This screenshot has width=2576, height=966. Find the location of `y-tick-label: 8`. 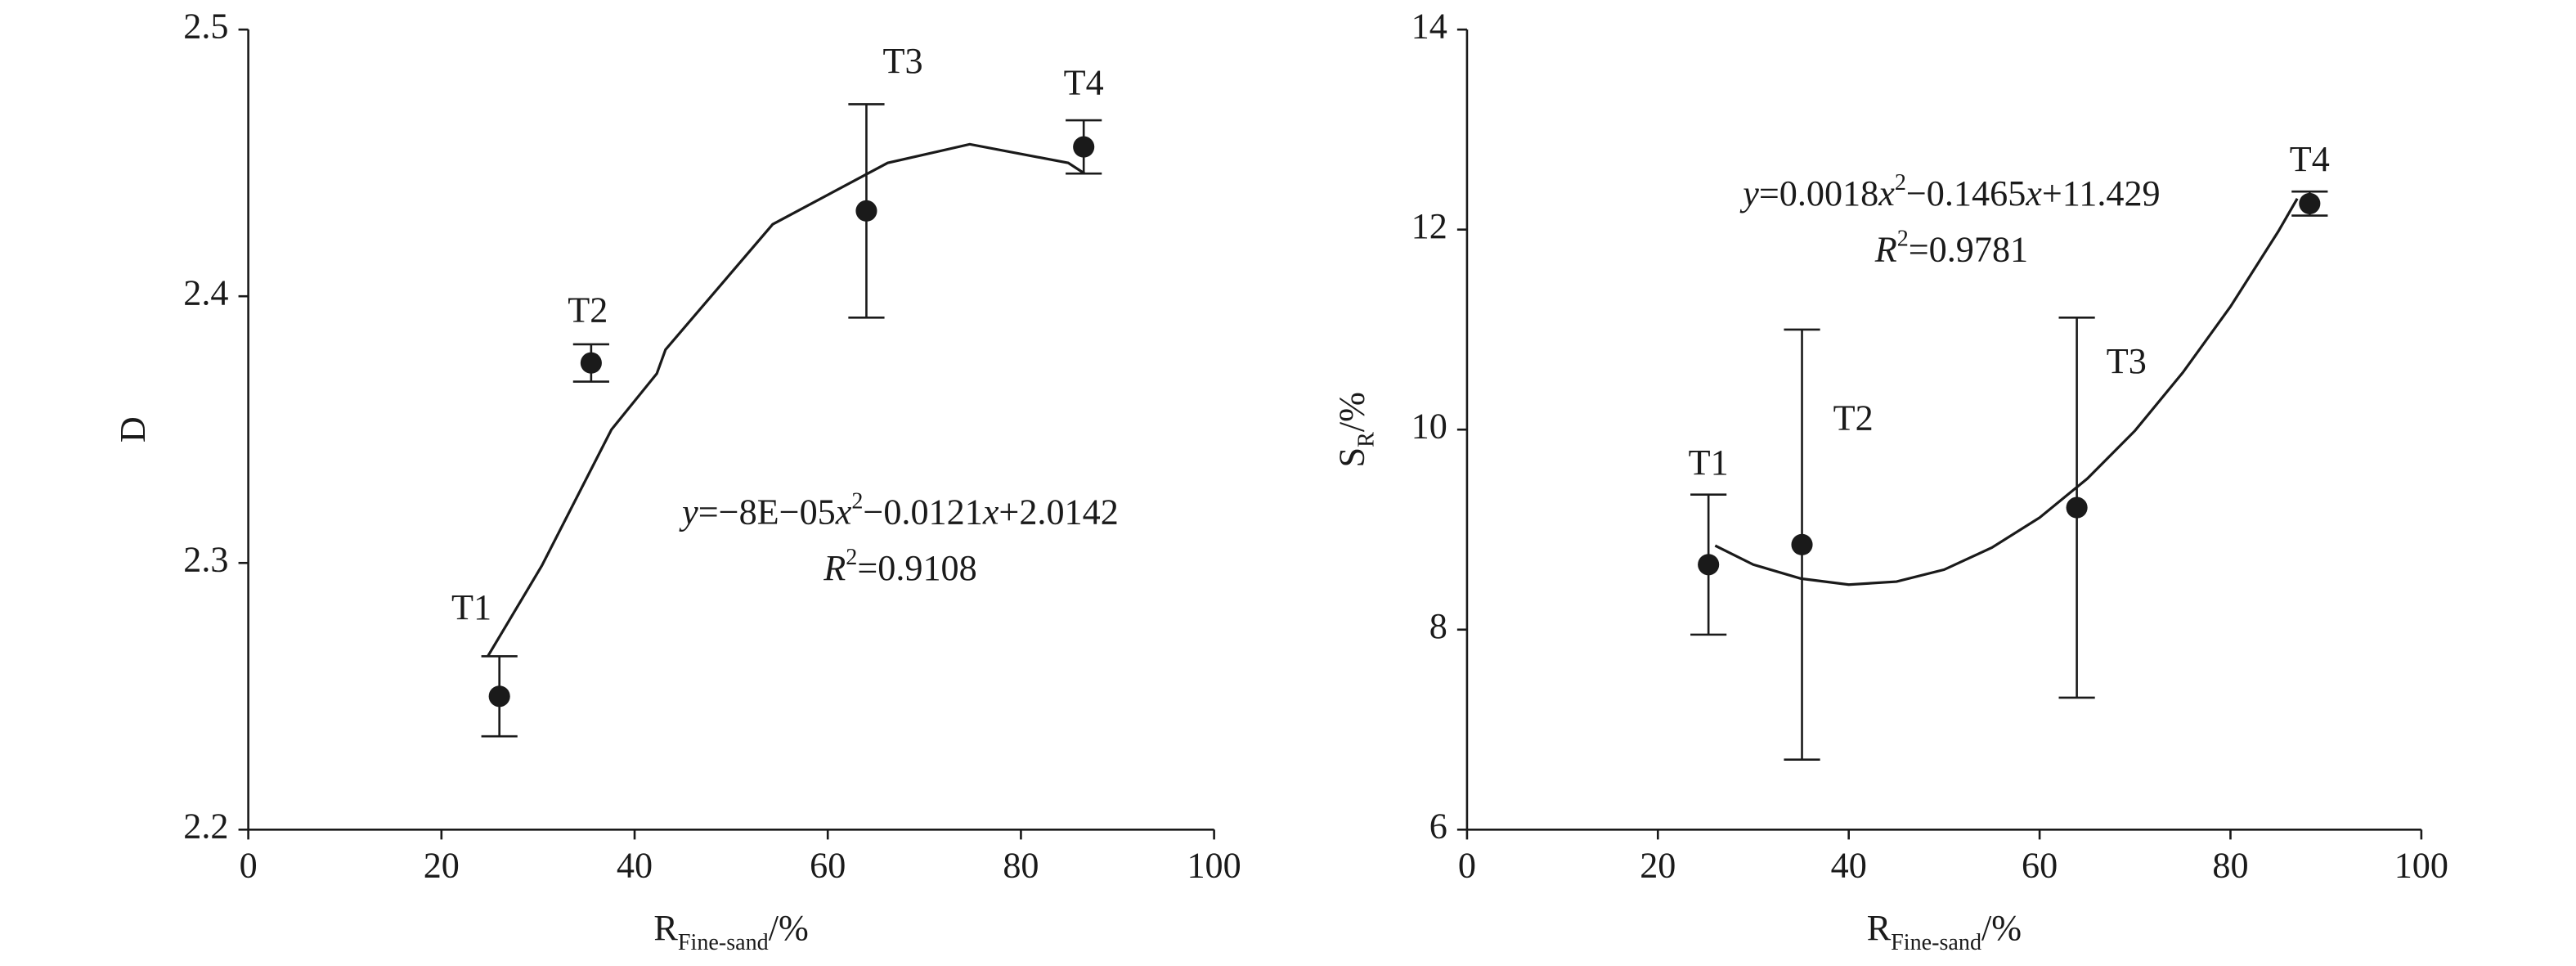

y-tick-label: 8 is located at coordinates (1438, 626).